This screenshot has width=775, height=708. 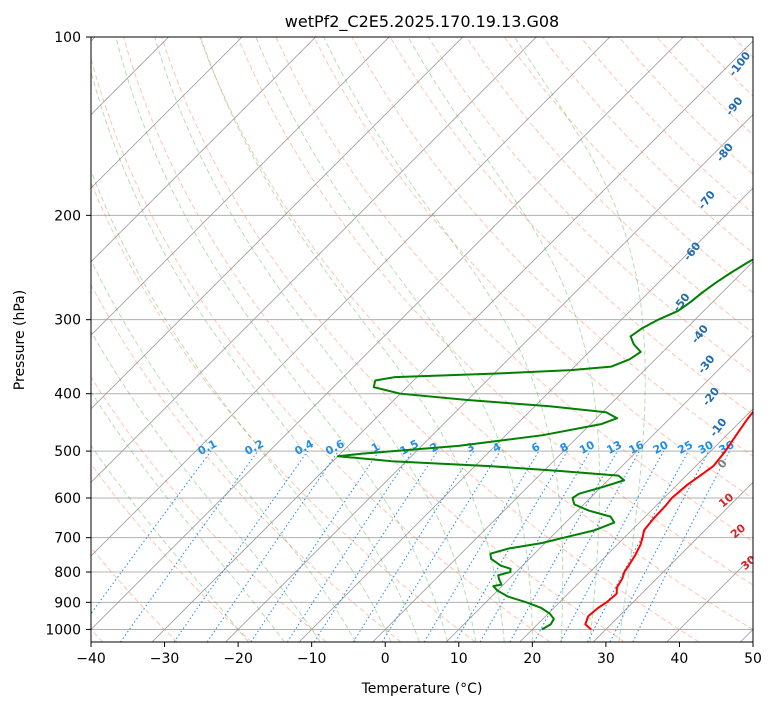 What do you see at coordinates (422, 22) in the screenshot?
I see `chart-title: wetPf2_C2E5.2025.170.19.13.G08` at bounding box center [422, 22].